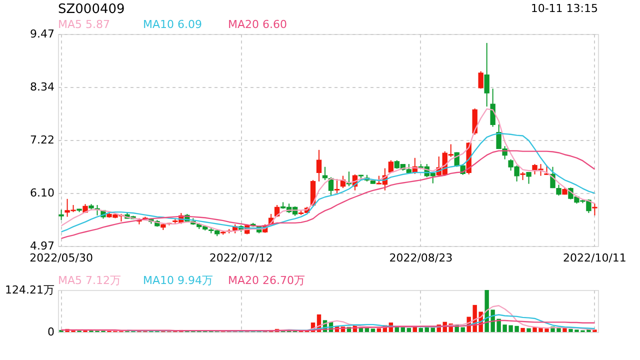 The height and width of the screenshot is (360, 640). What do you see at coordinates (266, 280) in the screenshot?
I see `text: MA20 26.70万` at bounding box center [266, 280].